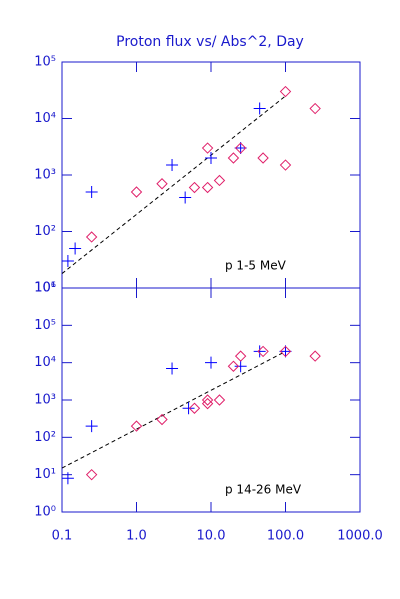 The image size is (400, 599). I want to click on annotation: p 14-26 MeV, so click(263, 490).